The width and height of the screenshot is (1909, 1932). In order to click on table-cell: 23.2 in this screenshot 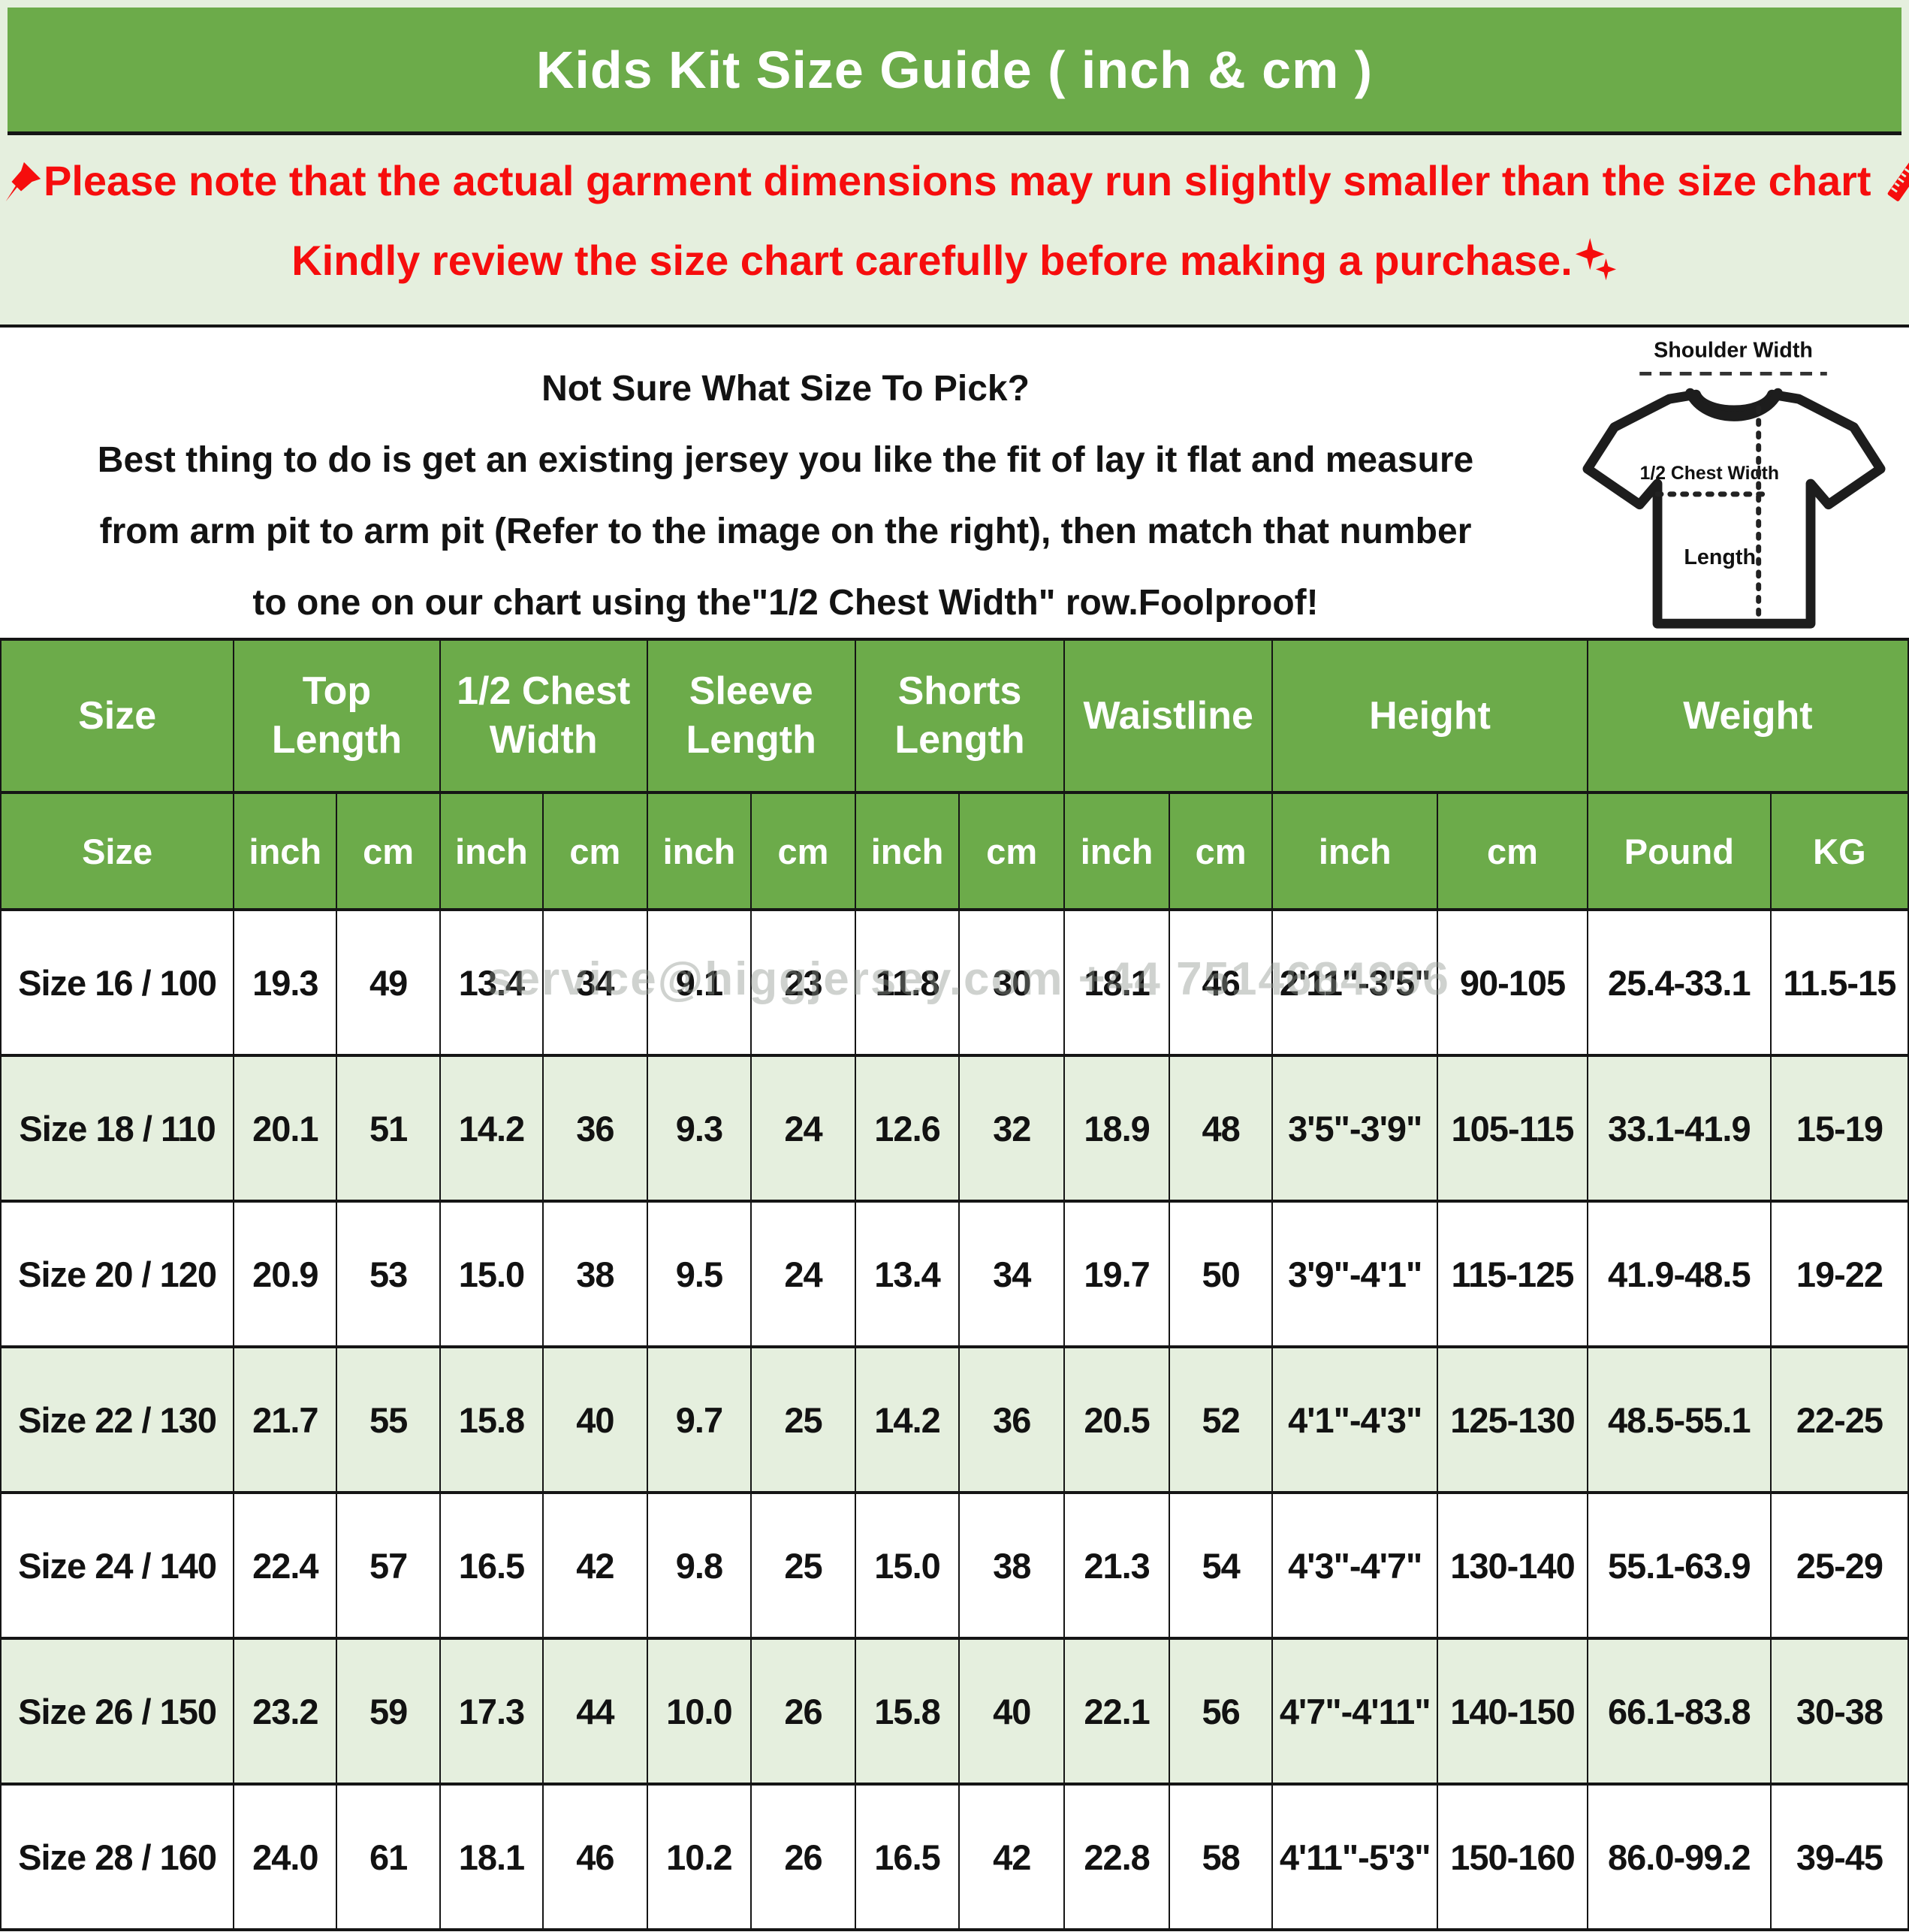, I will do `click(285, 1711)`.